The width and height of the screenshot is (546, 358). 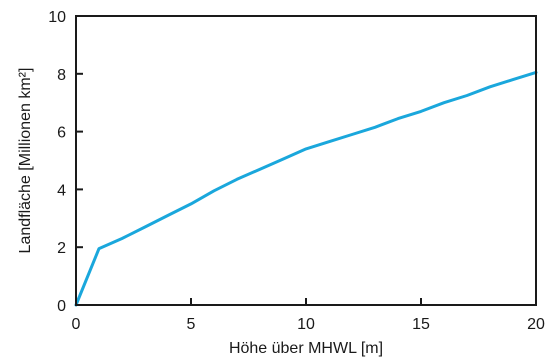 What do you see at coordinates (306, 348) in the screenshot?
I see `x-axis-title: Höhe über MHWL [m]` at bounding box center [306, 348].